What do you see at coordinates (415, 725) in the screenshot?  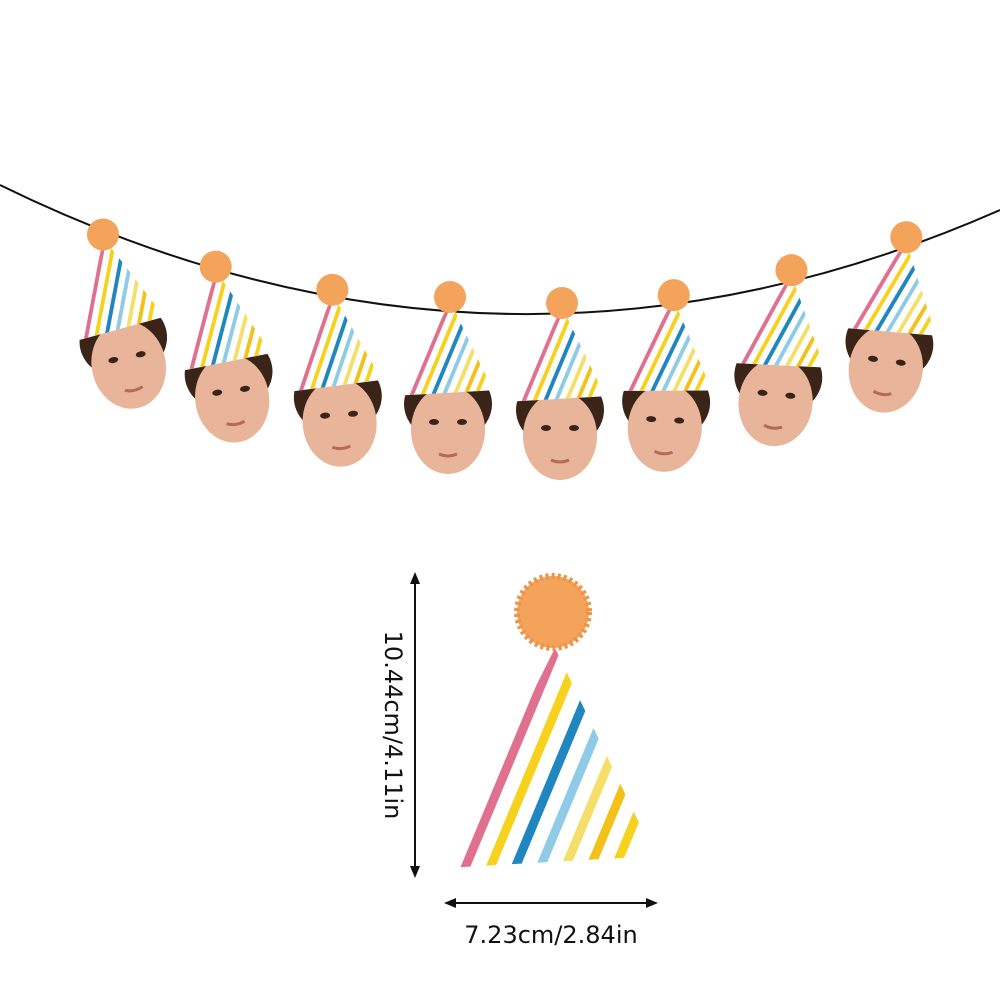 I see `height-dimension` at bounding box center [415, 725].